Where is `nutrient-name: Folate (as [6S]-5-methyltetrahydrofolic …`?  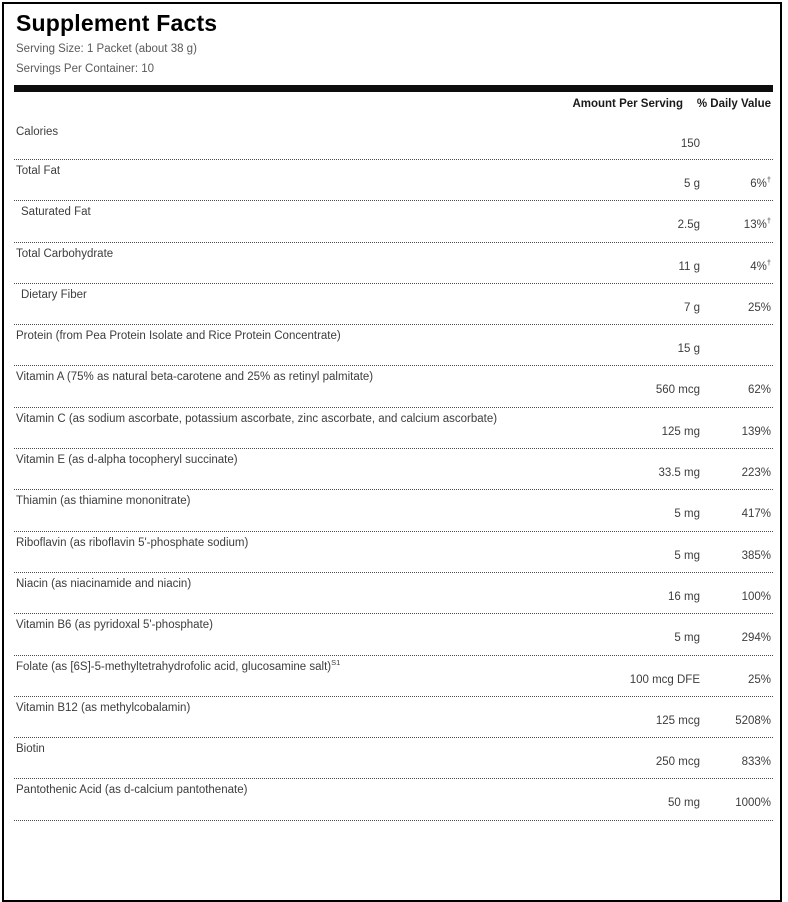 nutrient-name: Folate (as [6S]-5-methyltetrahydrofolic … is located at coordinates (178, 665).